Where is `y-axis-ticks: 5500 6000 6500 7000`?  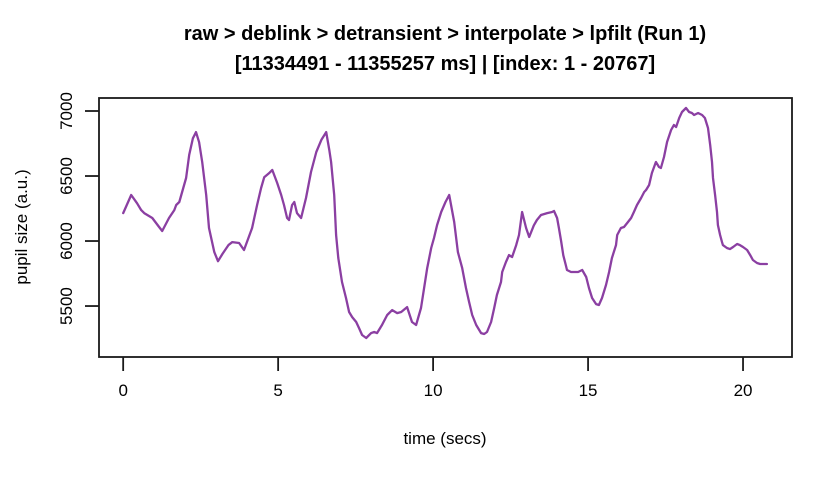
y-axis-ticks: 5500 6000 6500 7000 is located at coordinates (78, 208).